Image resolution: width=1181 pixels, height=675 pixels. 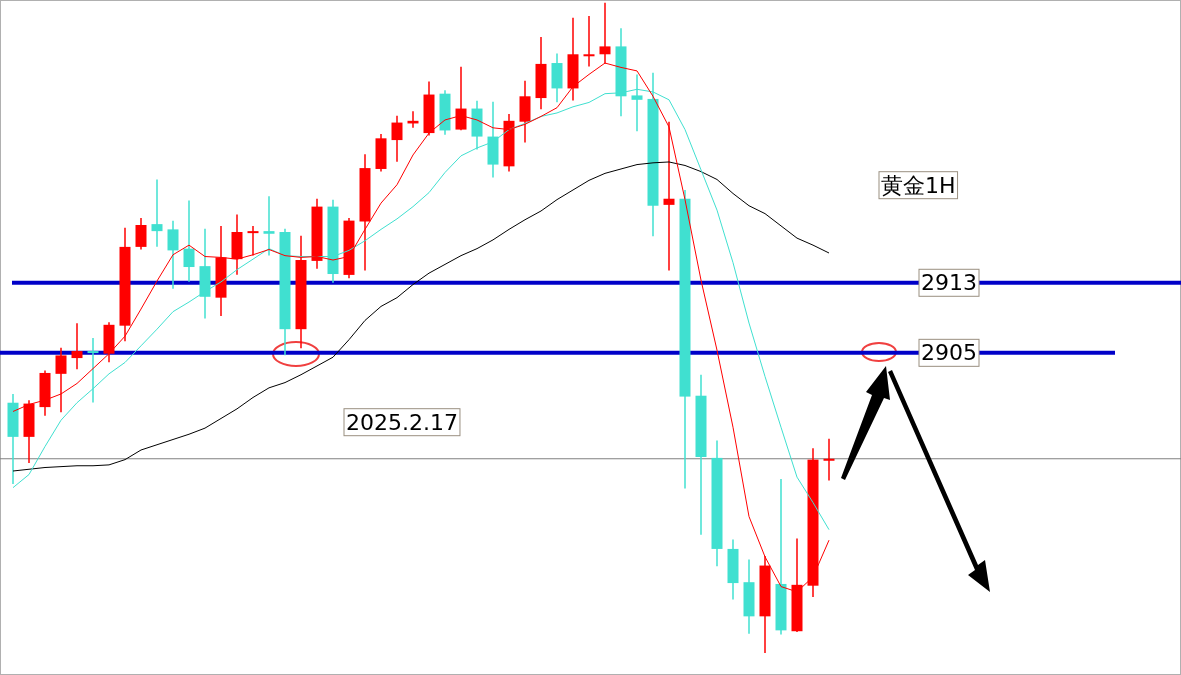 I want to click on annotation: 2025.2.17, so click(x=402, y=422).